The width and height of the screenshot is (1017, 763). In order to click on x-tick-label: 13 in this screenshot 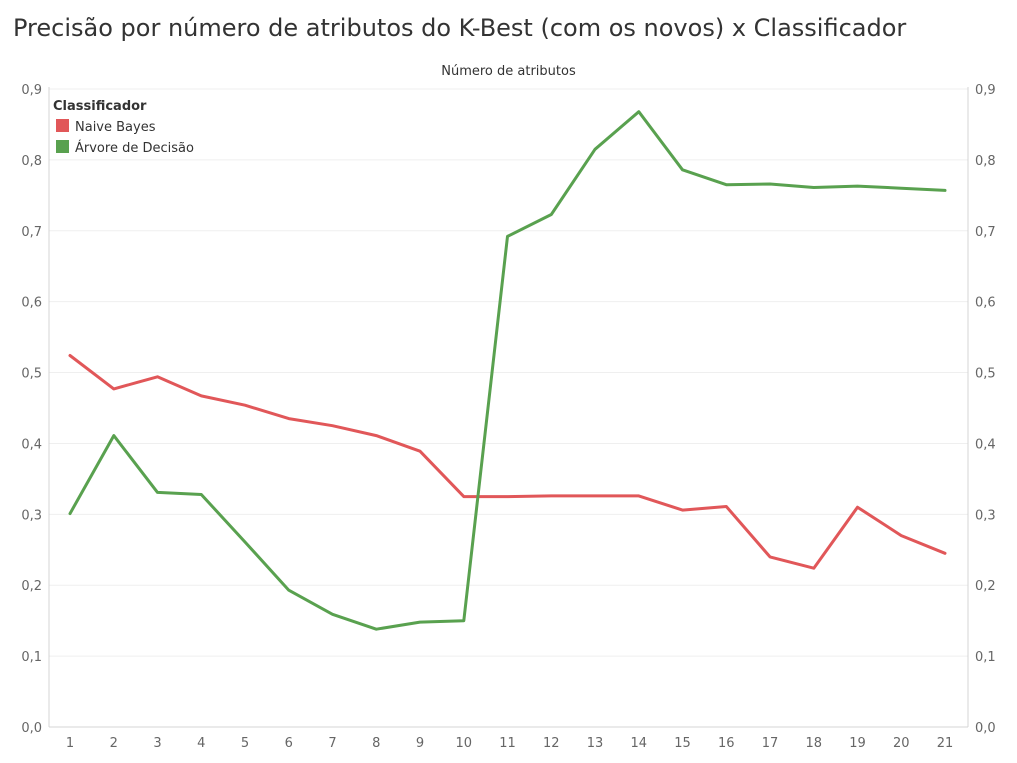, I will do `click(595, 743)`.